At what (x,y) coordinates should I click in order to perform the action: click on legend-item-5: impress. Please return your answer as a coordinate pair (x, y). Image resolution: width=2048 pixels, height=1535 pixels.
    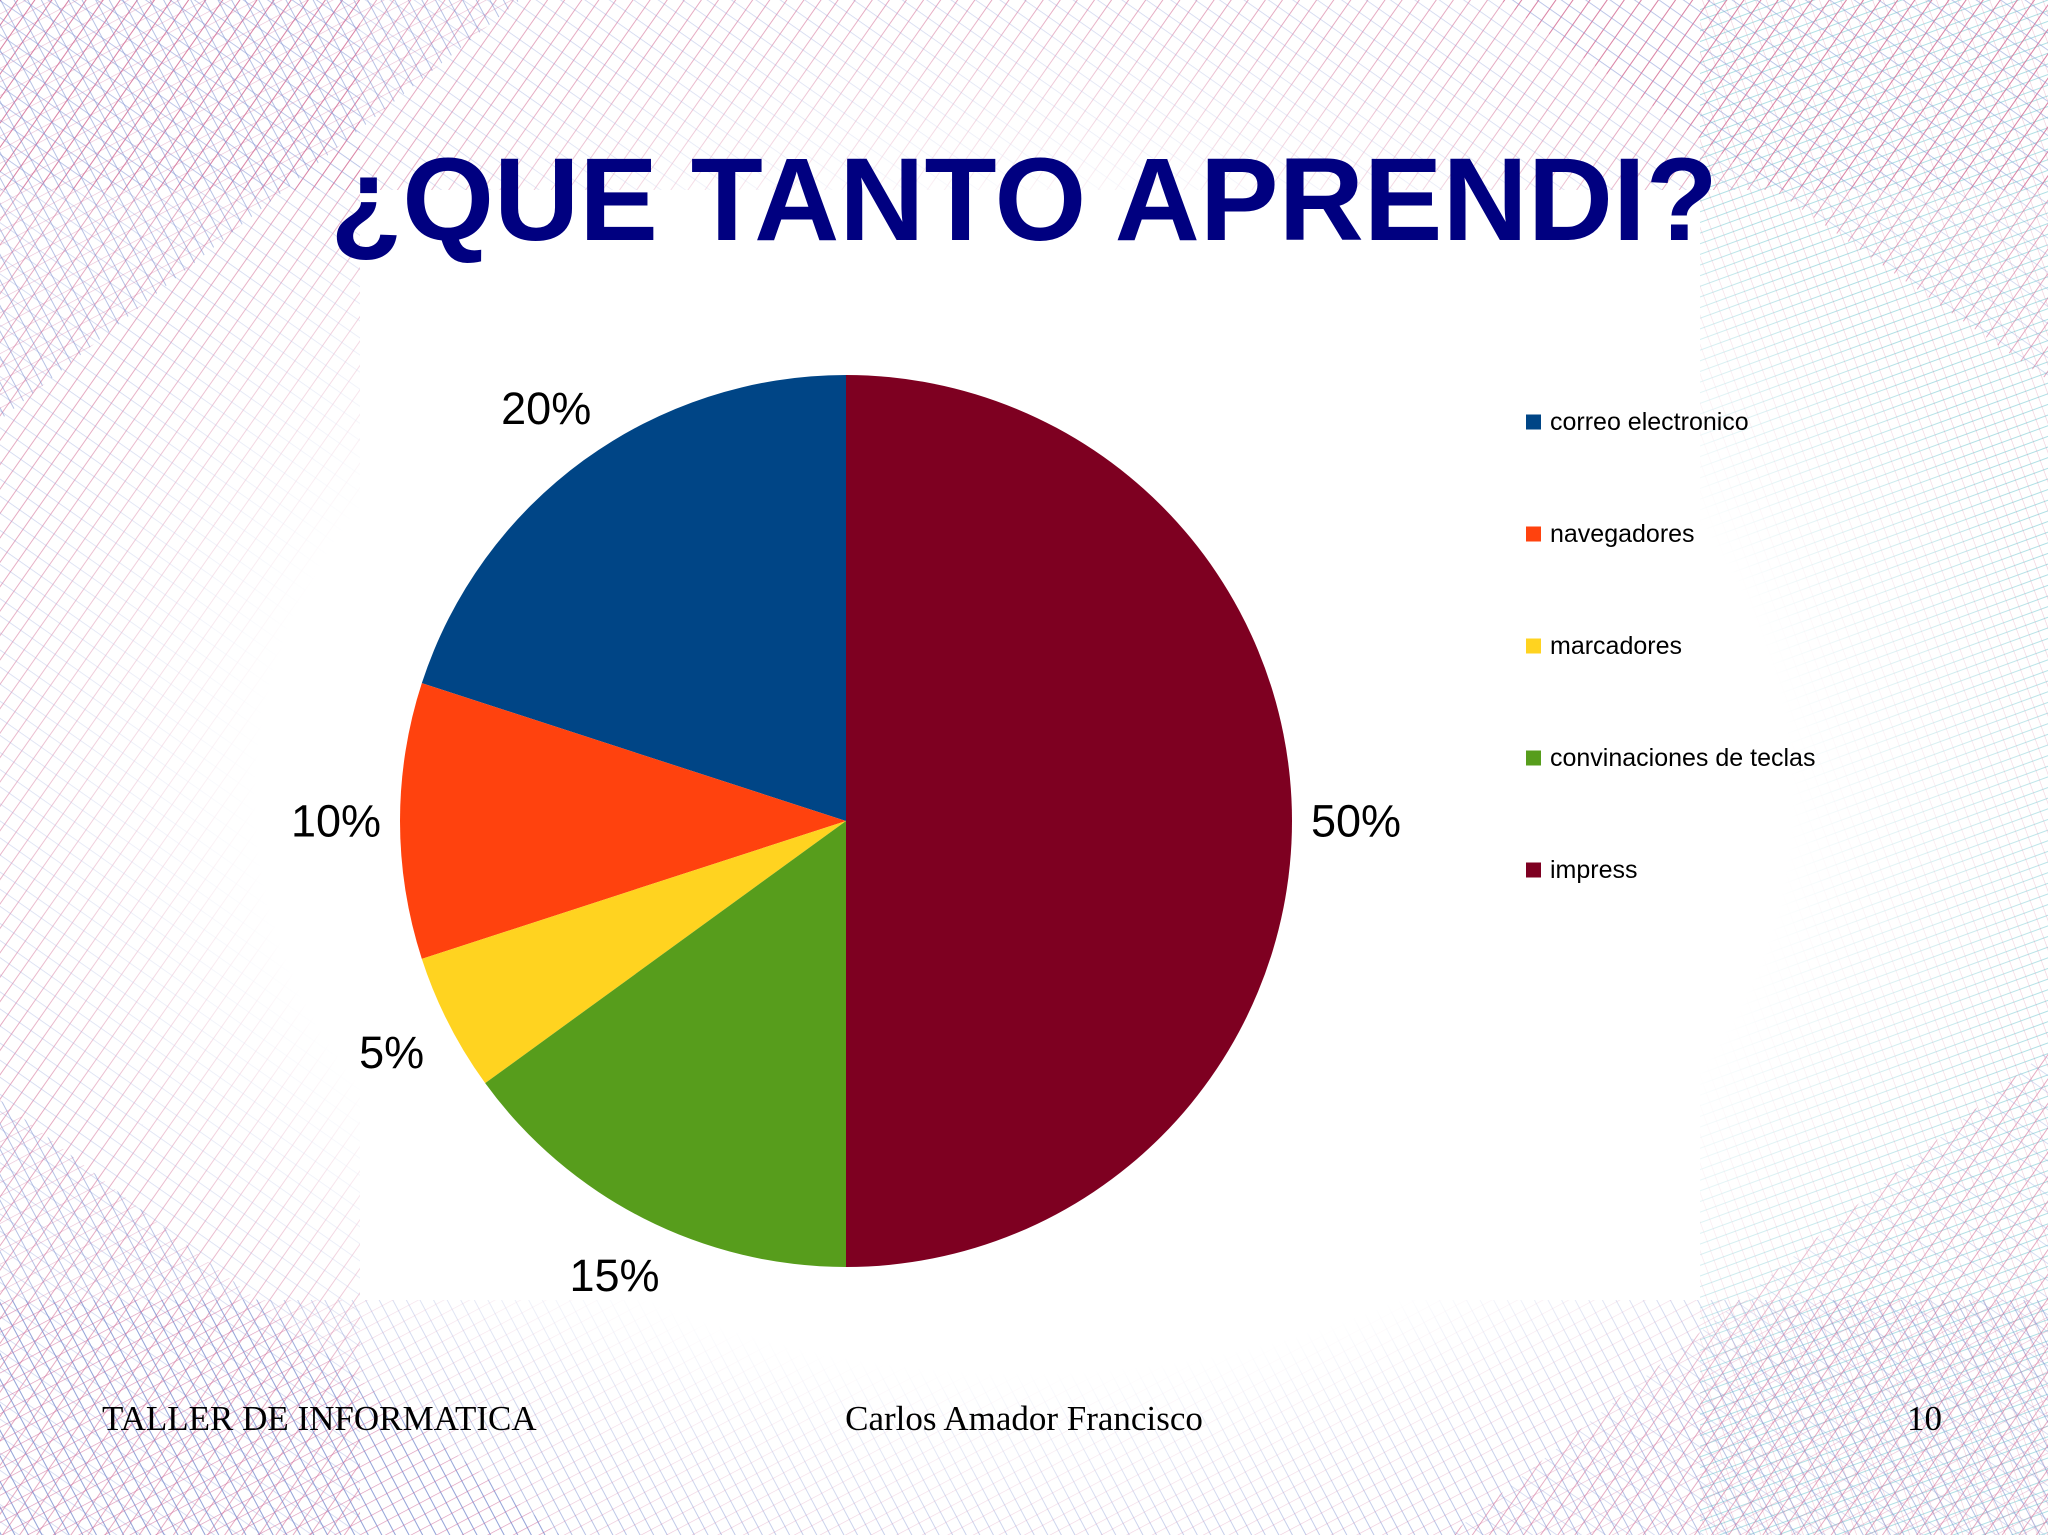
    Looking at the image, I should click on (1582, 870).